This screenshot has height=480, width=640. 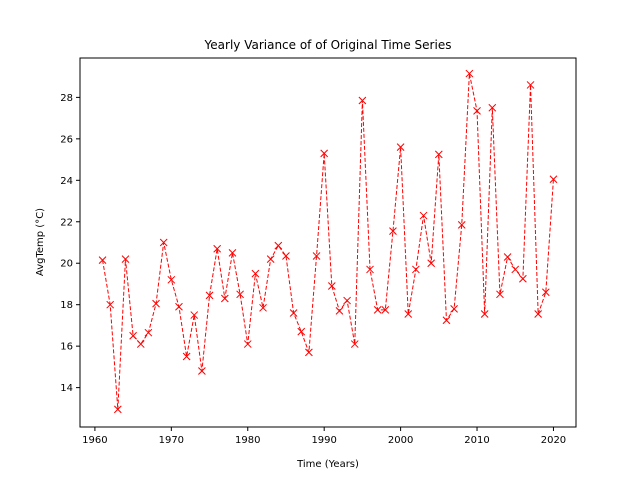 What do you see at coordinates (66, 139) in the screenshot?
I see `y-tick-label: 26` at bounding box center [66, 139].